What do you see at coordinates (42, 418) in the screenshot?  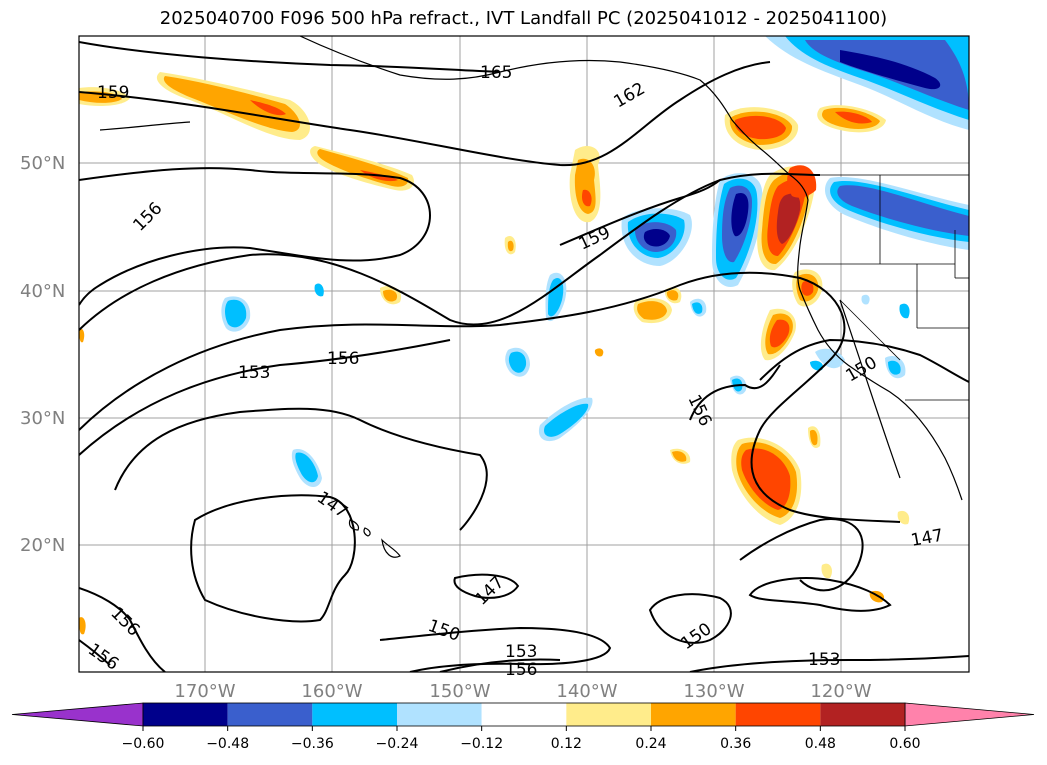 I see `lat-label: 30°N` at bounding box center [42, 418].